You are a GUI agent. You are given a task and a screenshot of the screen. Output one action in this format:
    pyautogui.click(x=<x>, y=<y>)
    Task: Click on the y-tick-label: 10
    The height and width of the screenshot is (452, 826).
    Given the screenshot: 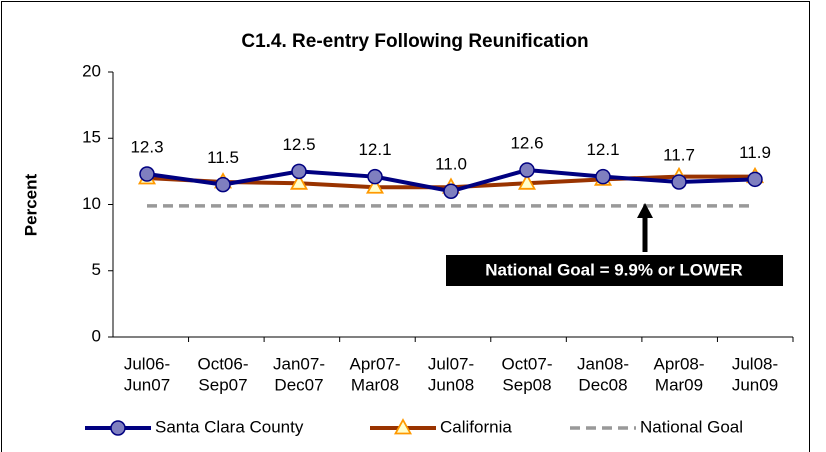 What is the action you would take?
    pyautogui.click(x=91, y=203)
    